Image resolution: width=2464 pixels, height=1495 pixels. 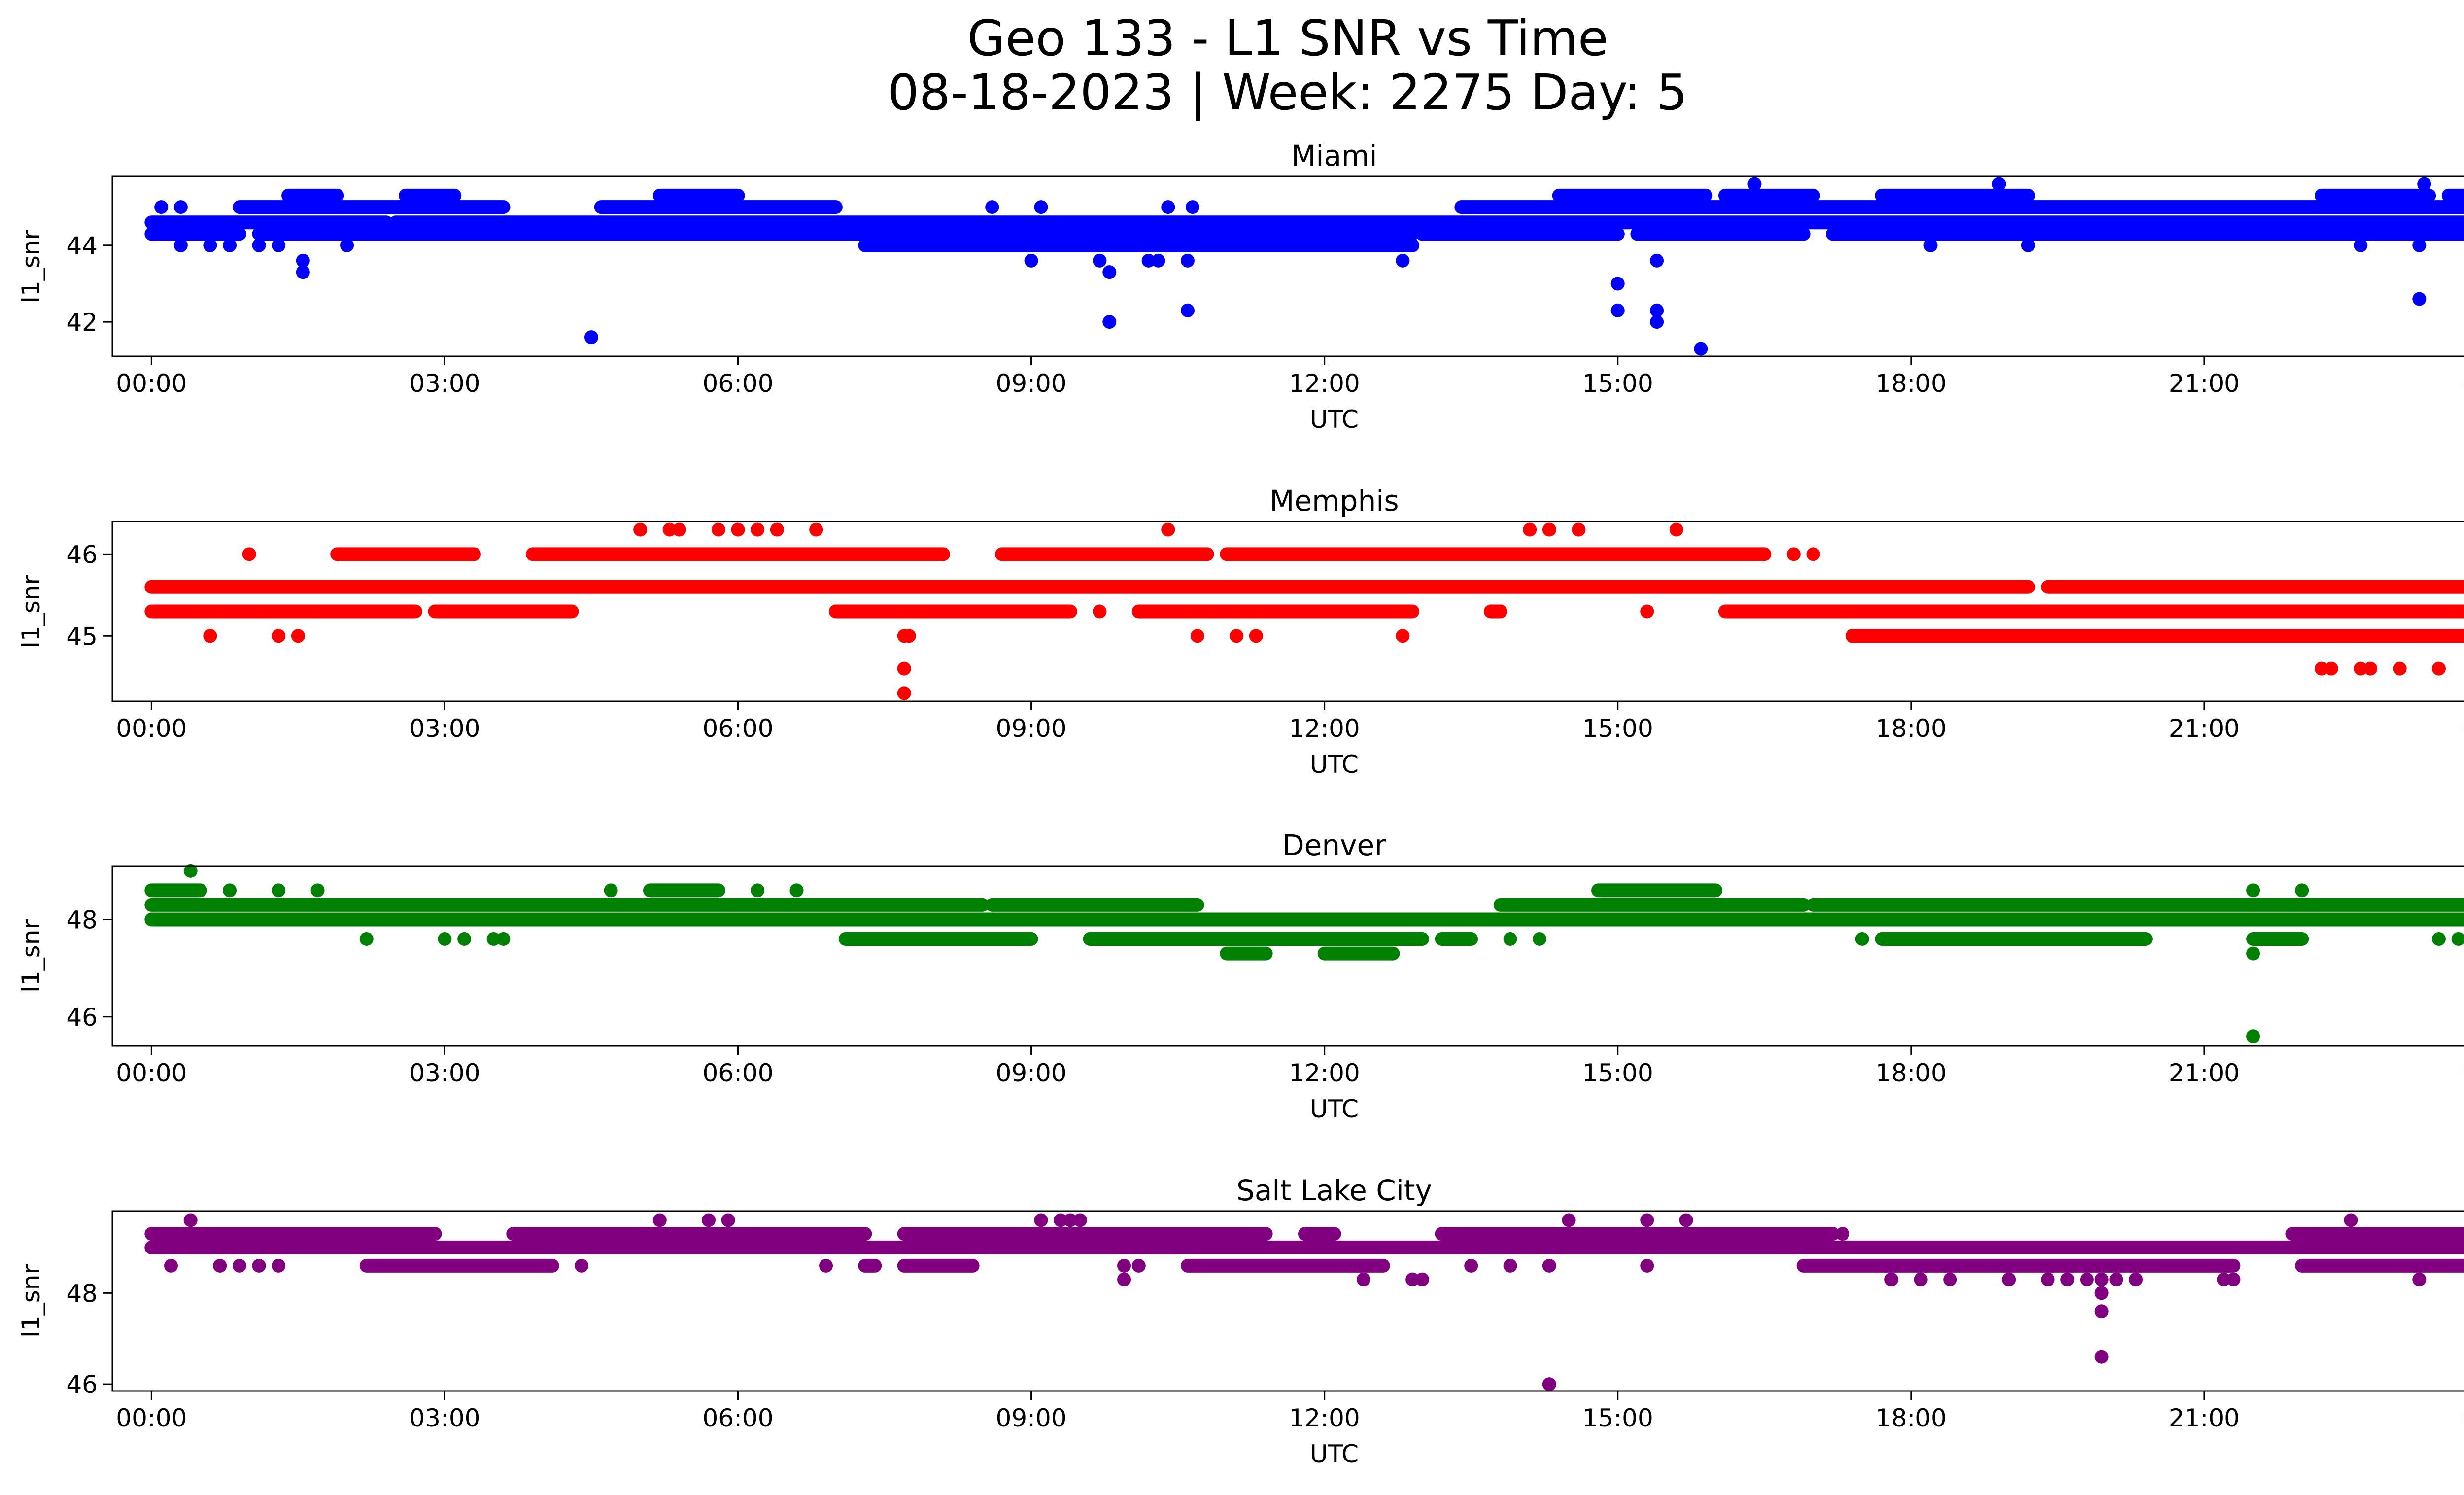 What do you see at coordinates (82, 636) in the screenshot?
I see `y-tick-label: 45` at bounding box center [82, 636].